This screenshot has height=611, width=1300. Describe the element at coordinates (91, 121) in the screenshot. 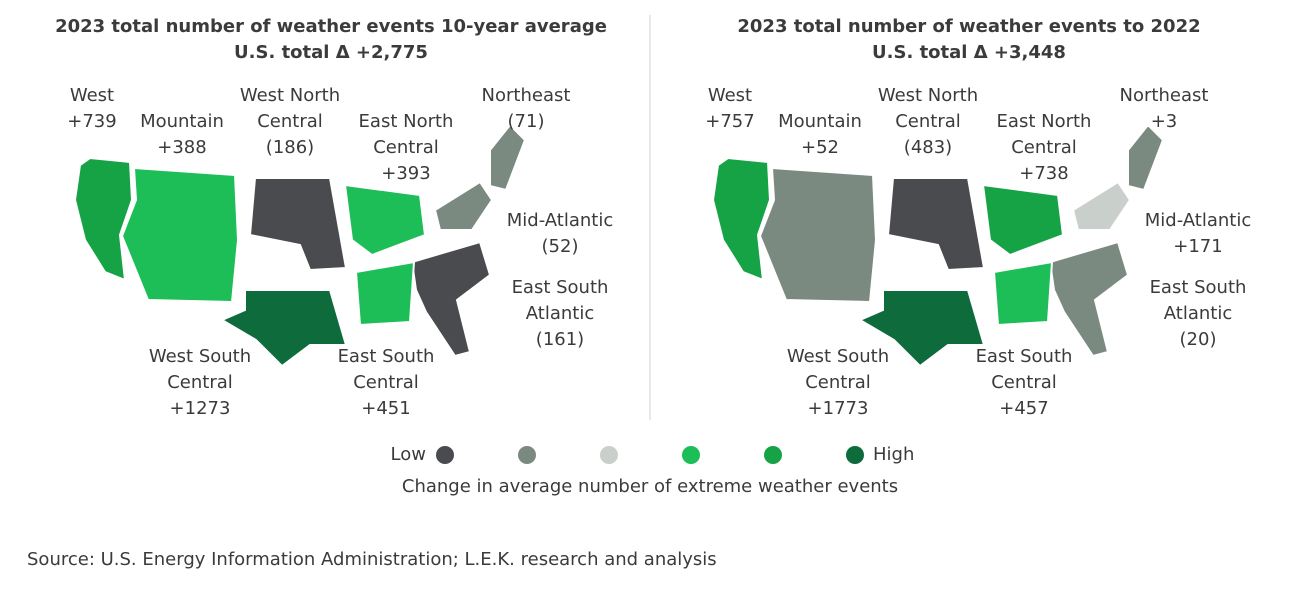

I see `region-value: +739` at that location.